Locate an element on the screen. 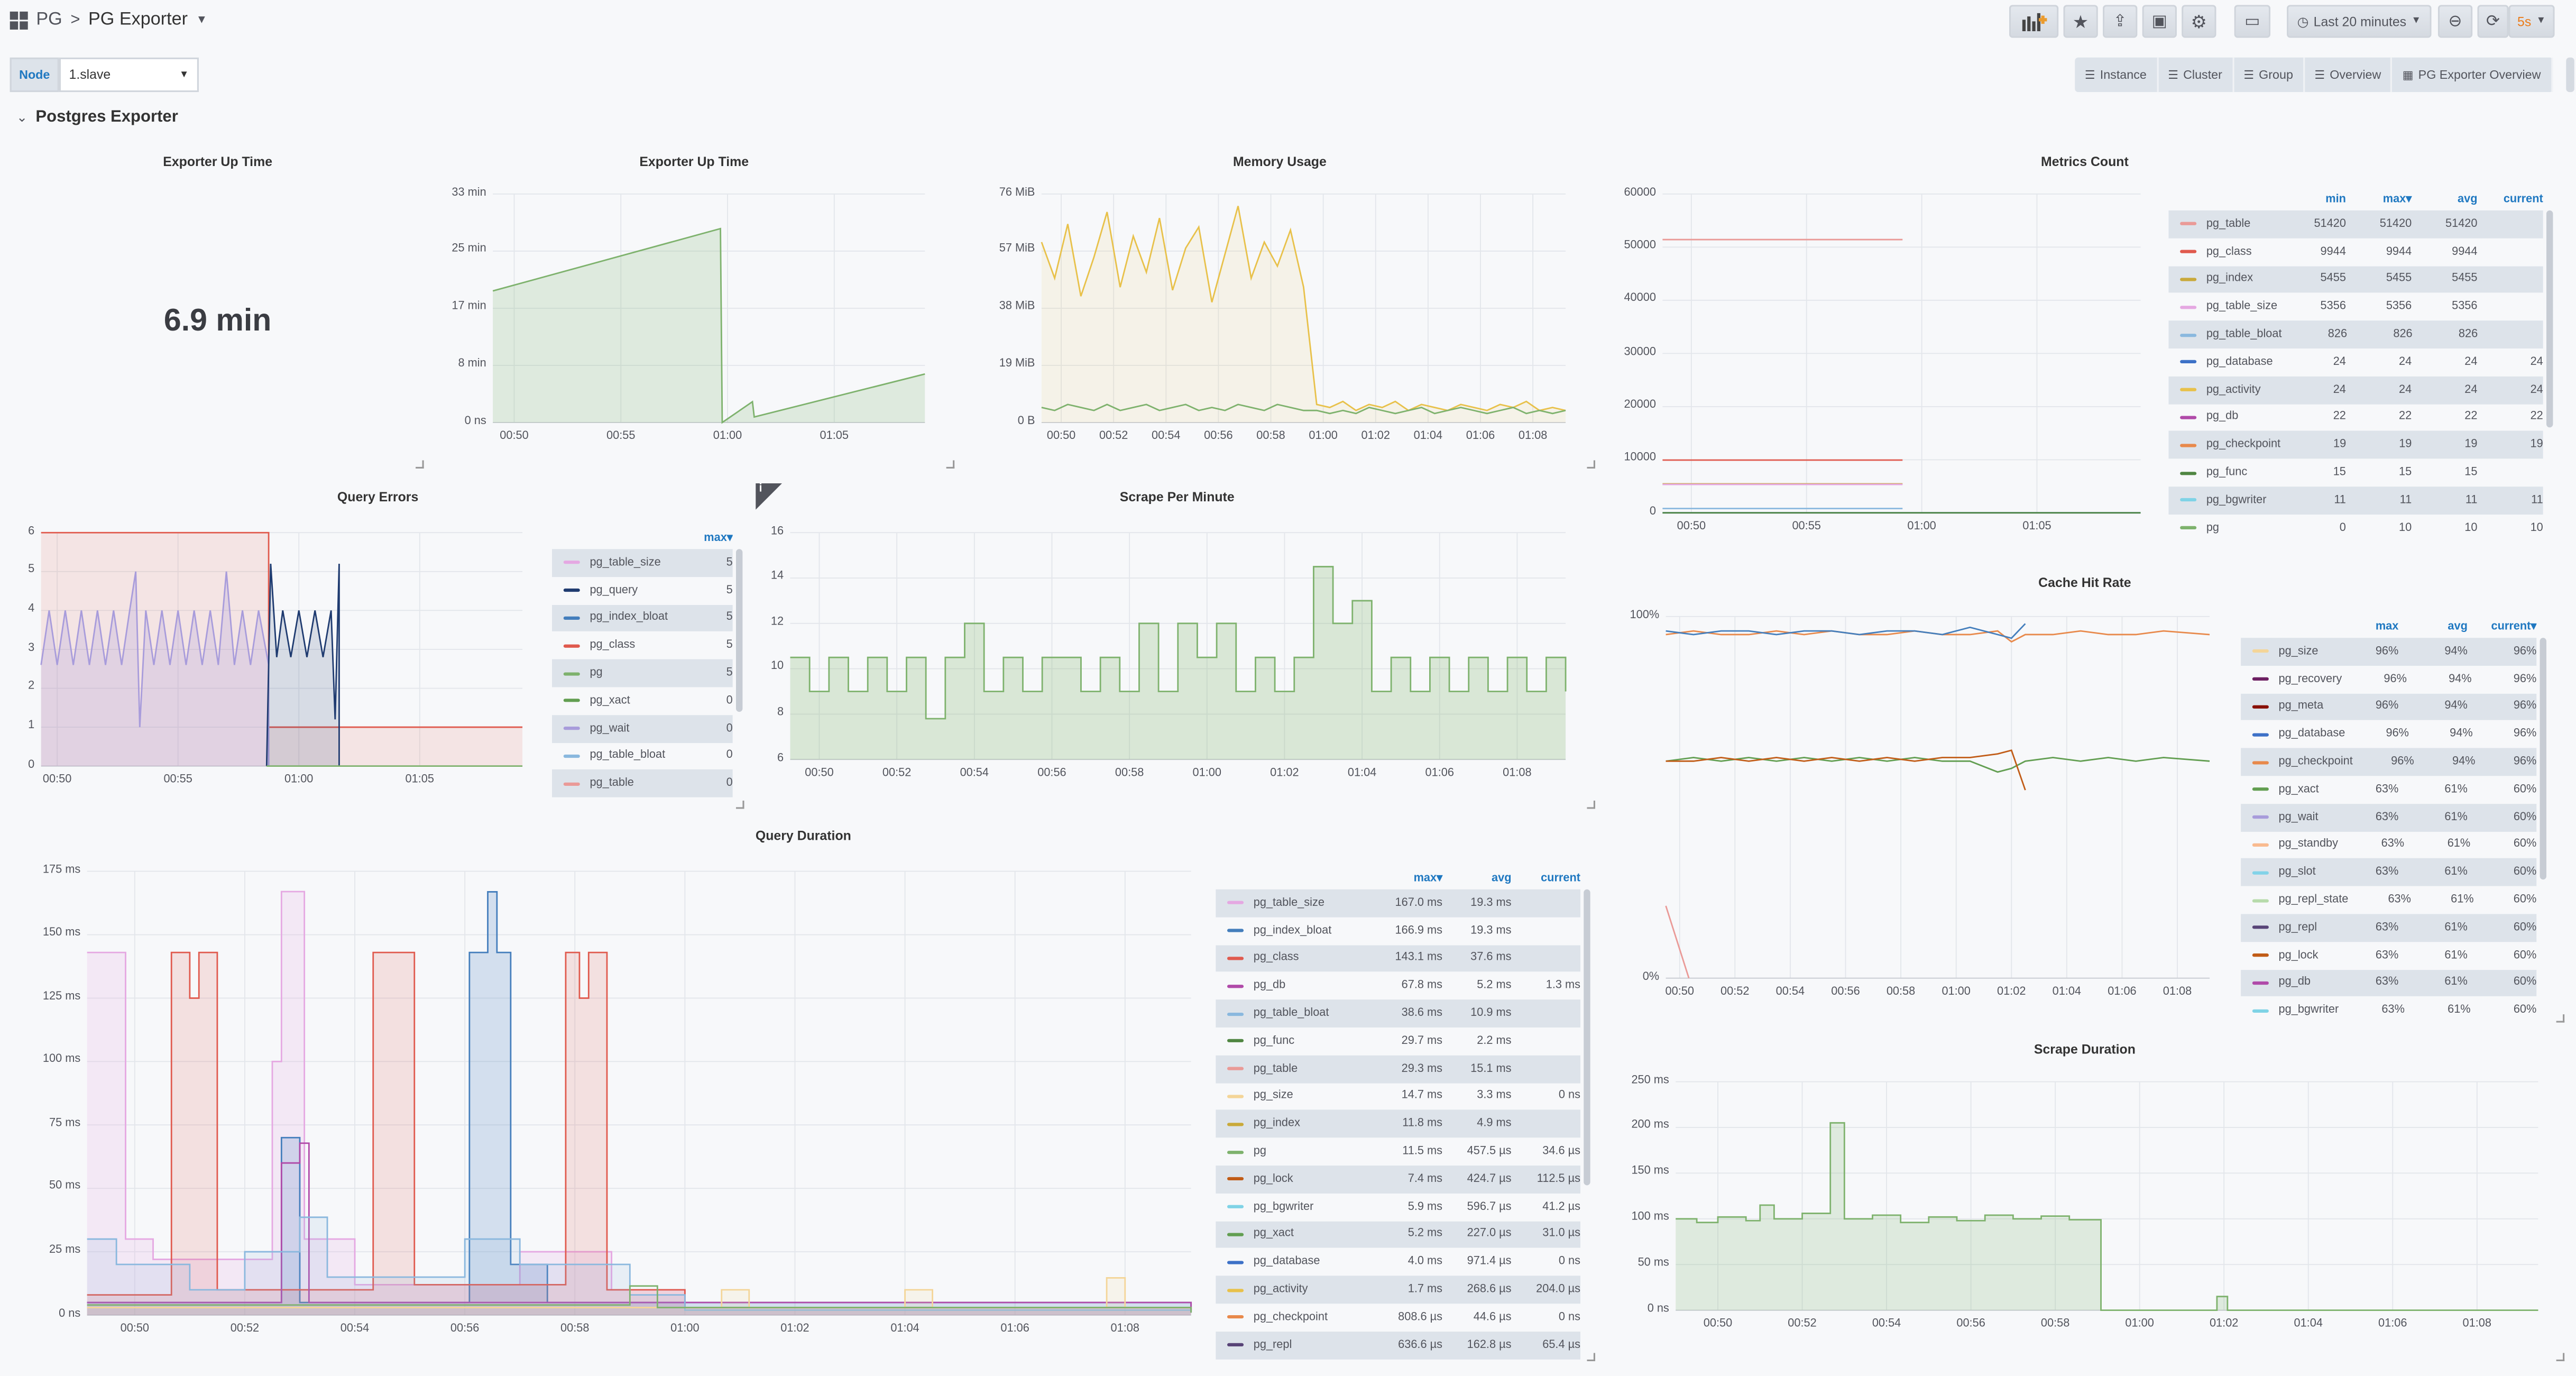 The image size is (2576, 1376). dashboard-link-instance: ☰ Instance is located at coordinates (2116, 75).